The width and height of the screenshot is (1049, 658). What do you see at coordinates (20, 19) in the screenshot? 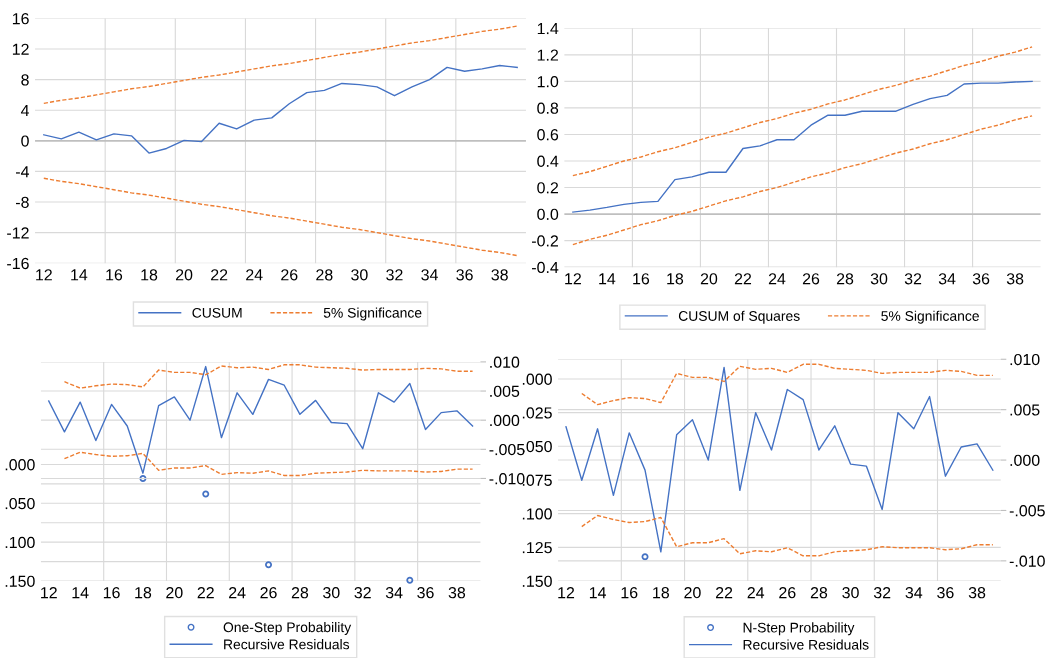
I see `y-tick-label: 16` at bounding box center [20, 19].